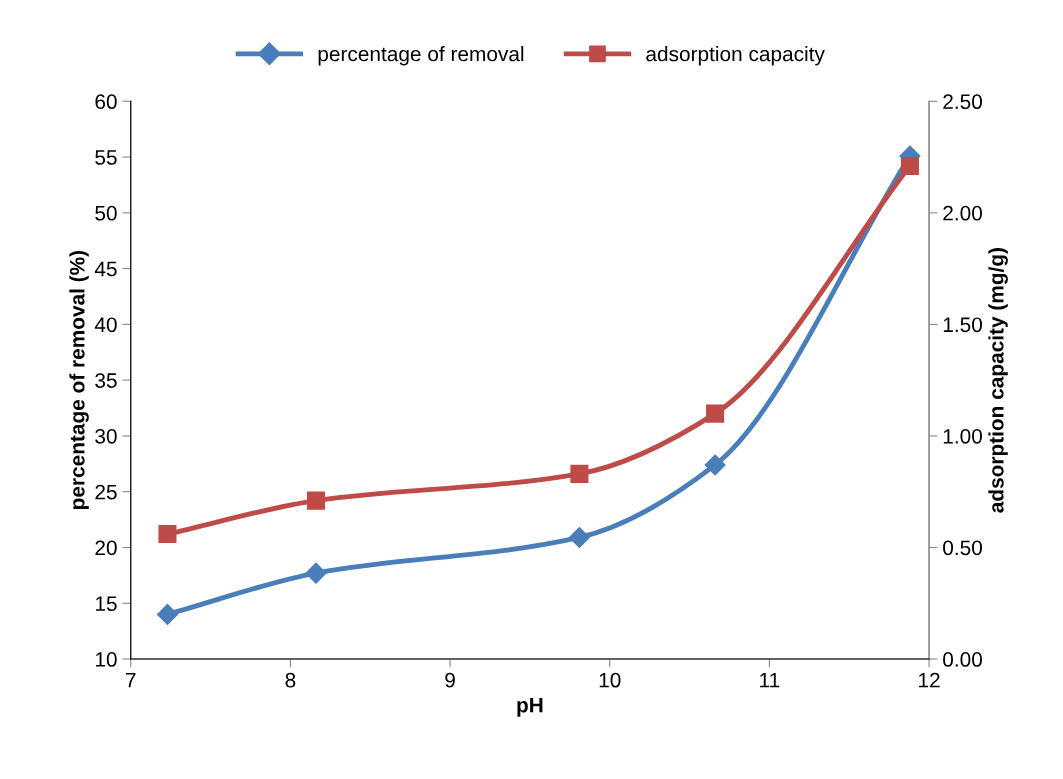 This screenshot has width=1063, height=779. What do you see at coordinates (421, 56) in the screenshot?
I see `legend-label: percentage of removal` at bounding box center [421, 56].